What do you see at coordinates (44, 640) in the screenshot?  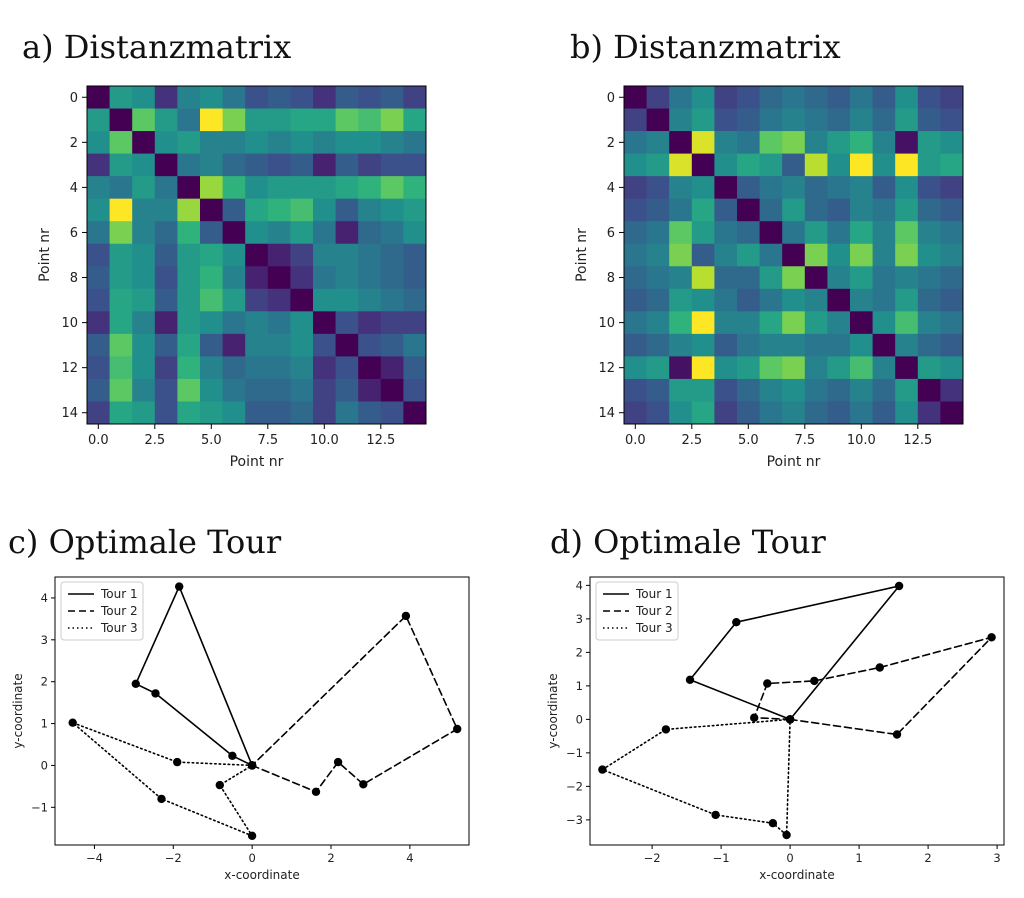 I see `y-tick-label: 3` at bounding box center [44, 640].